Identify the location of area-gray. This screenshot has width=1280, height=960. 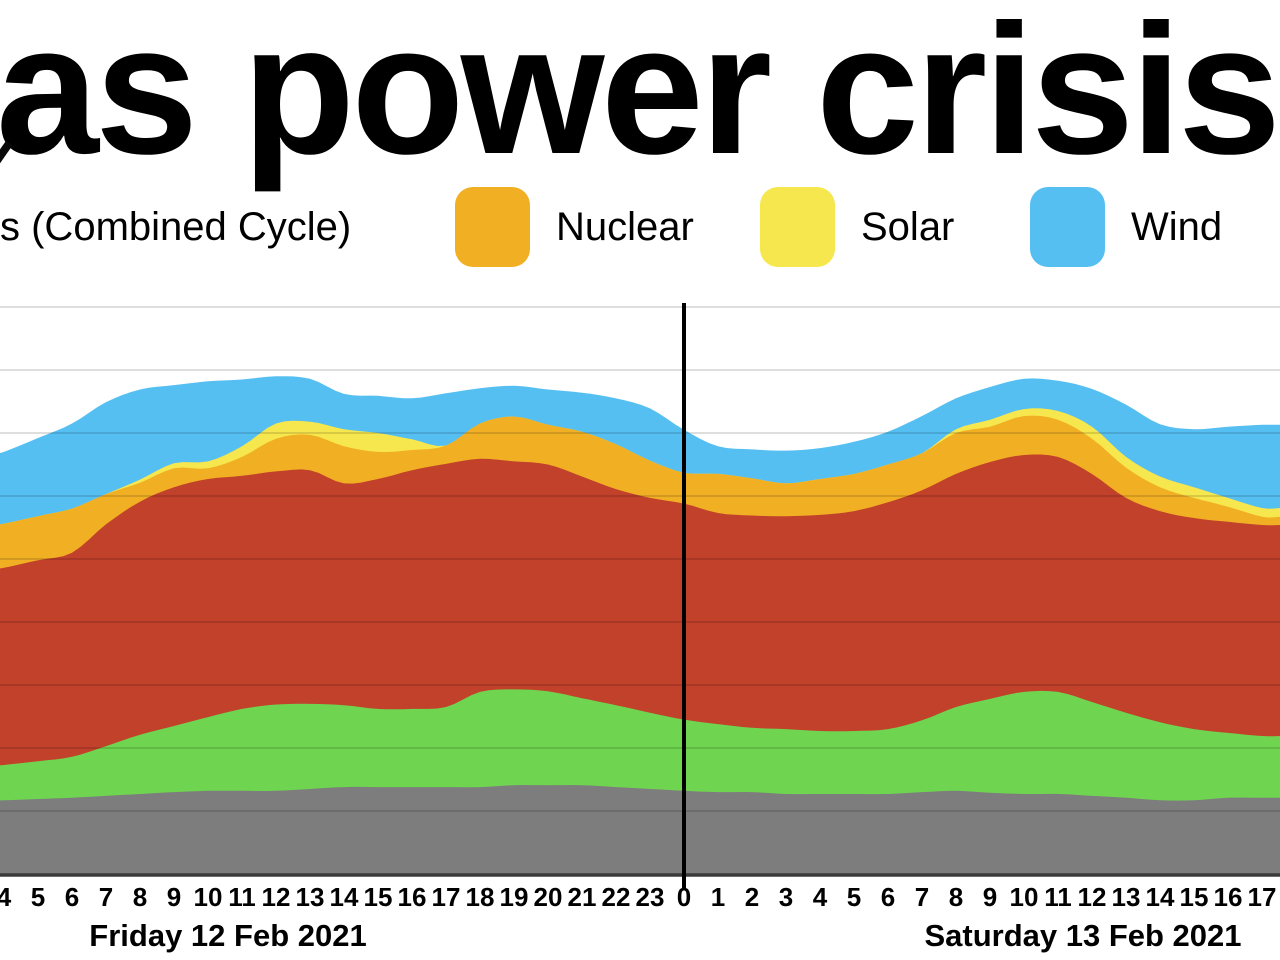
(640, 829).